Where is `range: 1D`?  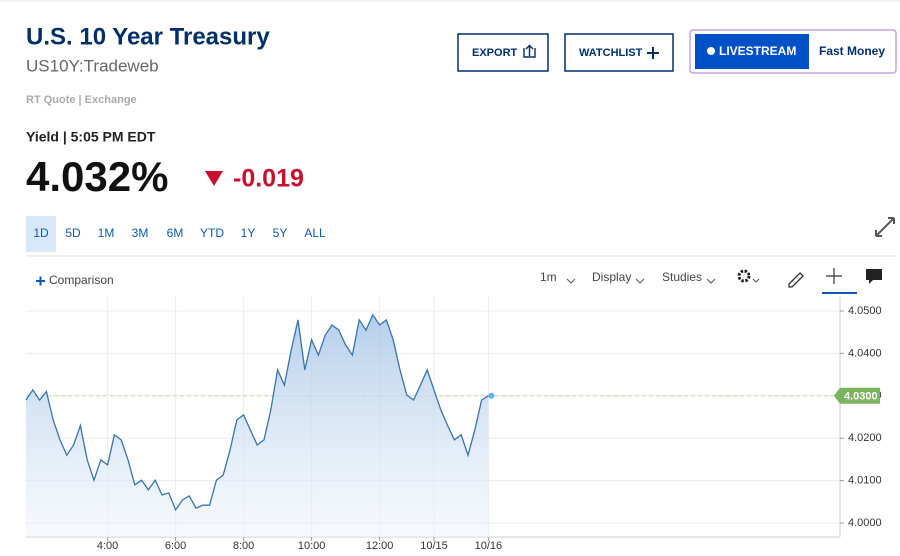
range: 1D is located at coordinates (41, 233).